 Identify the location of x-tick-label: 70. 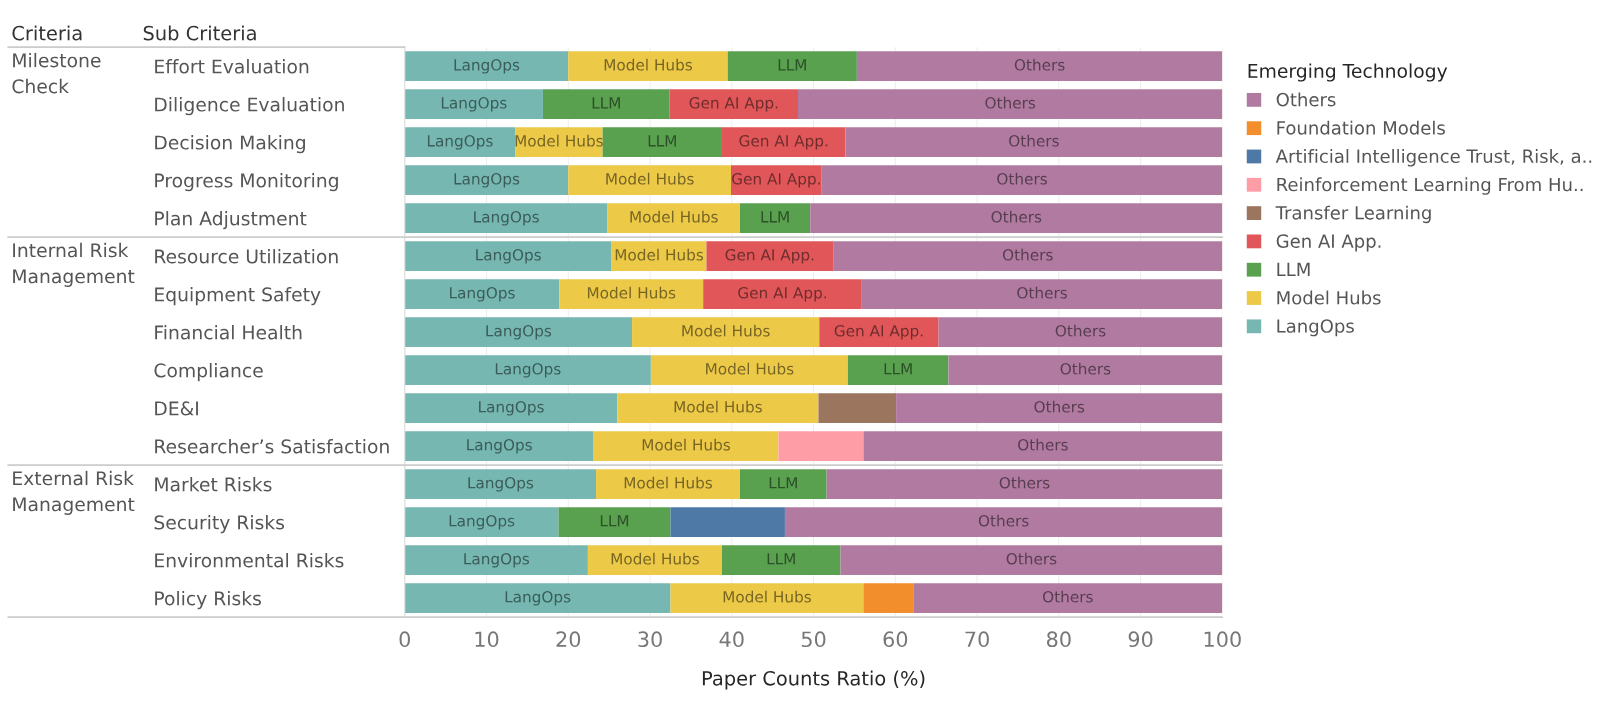
(977, 639).